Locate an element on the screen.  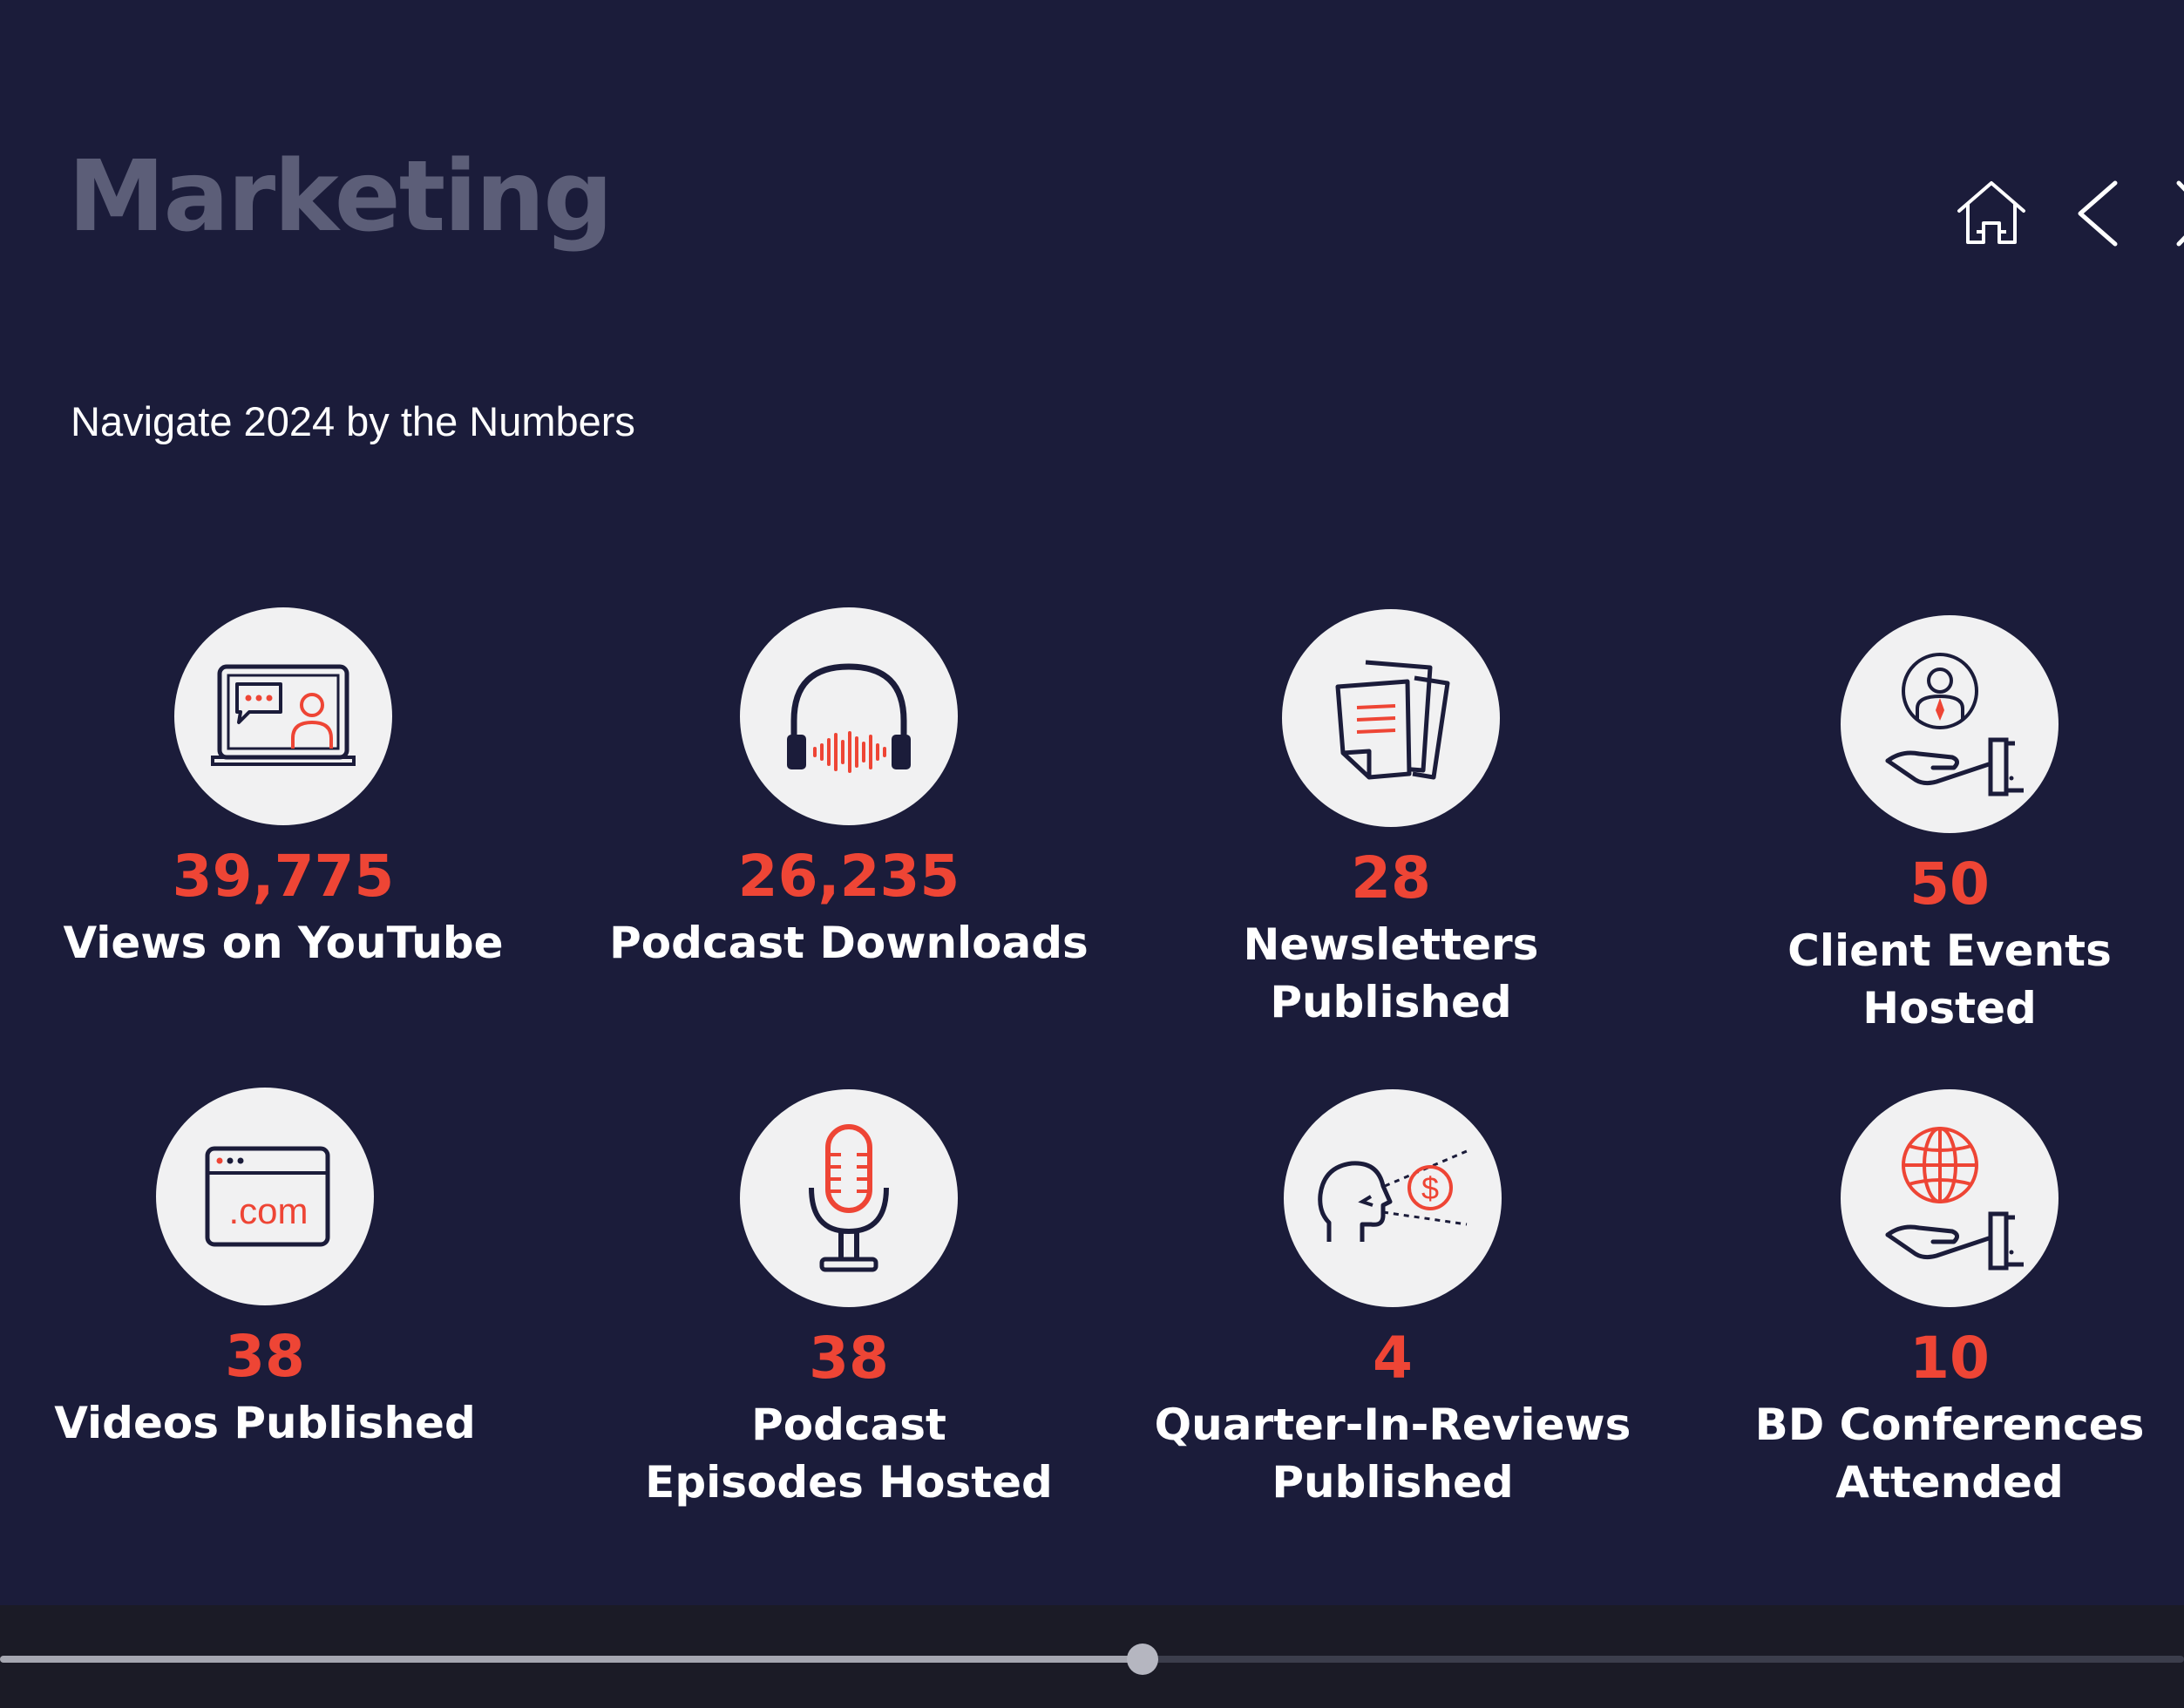
video-call-icon is located at coordinates (283, 715).